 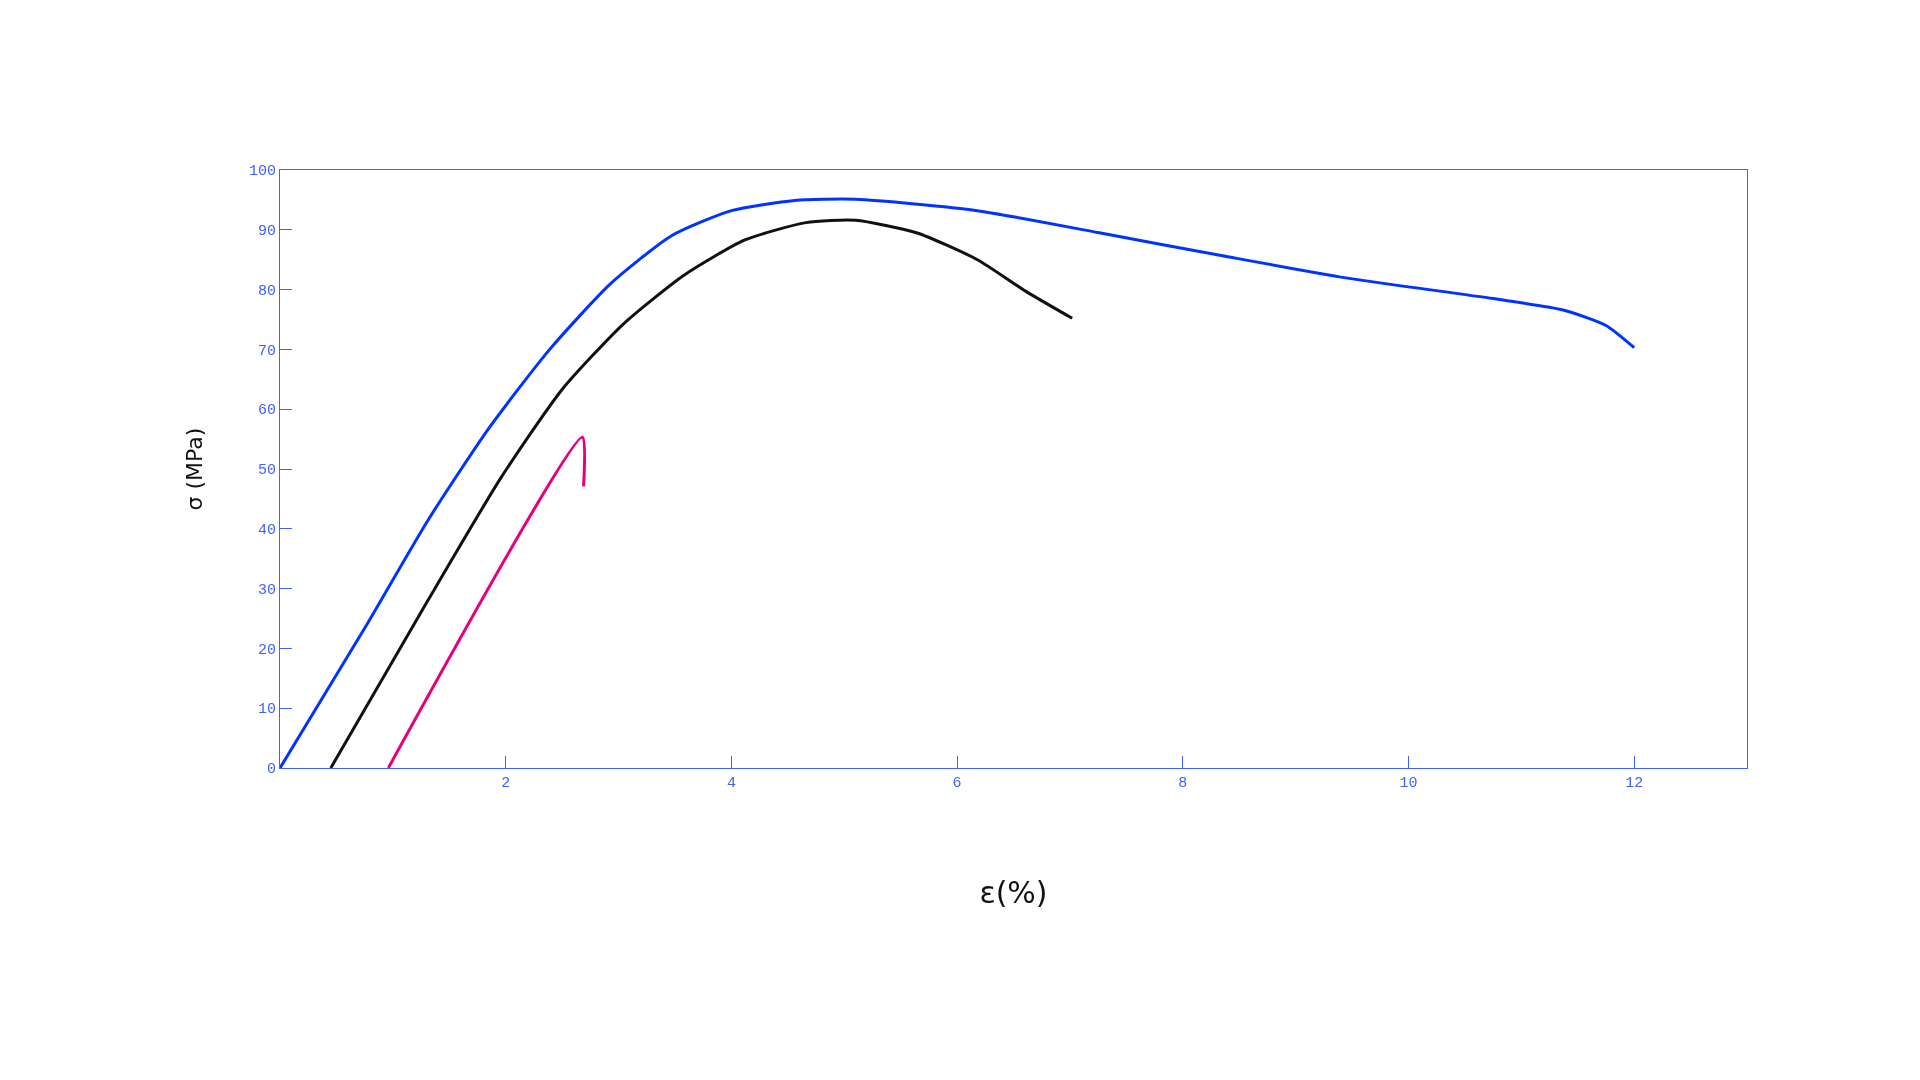 What do you see at coordinates (266, 710) in the screenshot?
I see `y-tick-label: 10` at bounding box center [266, 710].